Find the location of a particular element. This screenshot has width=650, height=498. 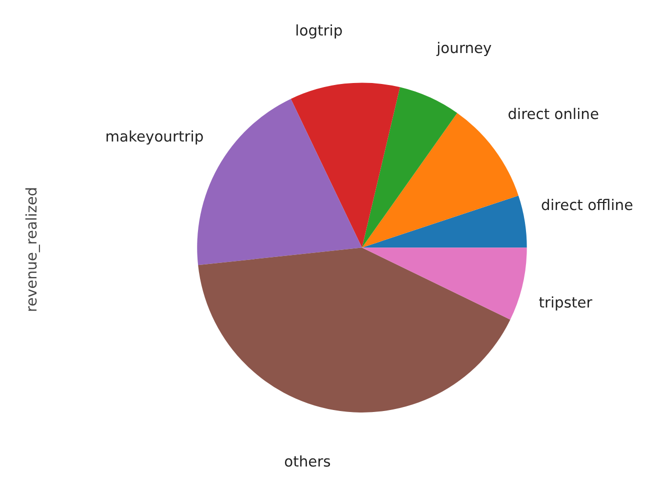

slice-label: logtrip is located at coordinates (319, 31).